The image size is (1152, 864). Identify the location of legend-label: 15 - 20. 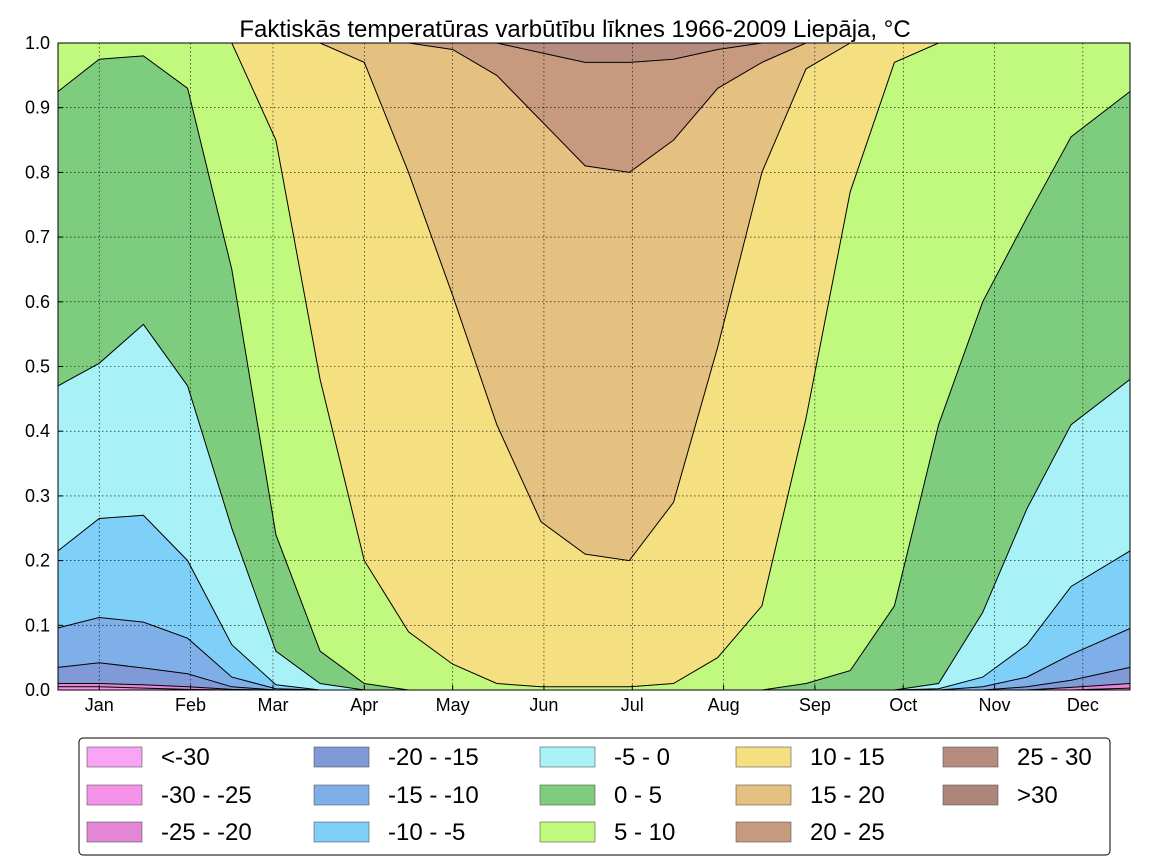
(847, 795).